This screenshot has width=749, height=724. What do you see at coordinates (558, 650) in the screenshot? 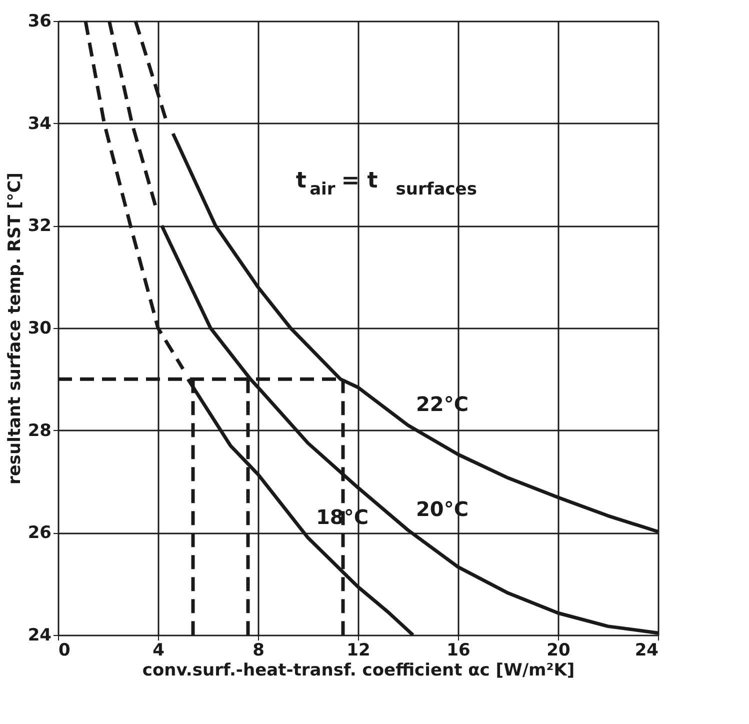
I see `x-tick-label: 20` at bounding box center [558, 650].